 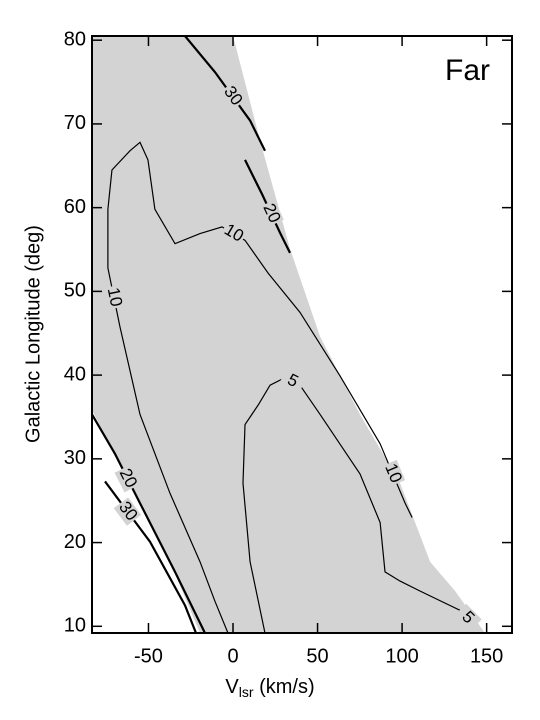 What do you see at coordinates (75, 39) in the screenshot?
I see `y-tick-label: 80` at bounding box center [75, 39].